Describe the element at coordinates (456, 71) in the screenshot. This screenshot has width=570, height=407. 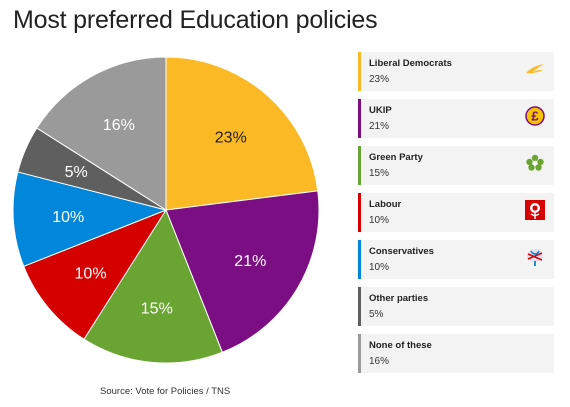
I see `legend-item-liberal-democrats: Liberal Democrats 23%` at that location.